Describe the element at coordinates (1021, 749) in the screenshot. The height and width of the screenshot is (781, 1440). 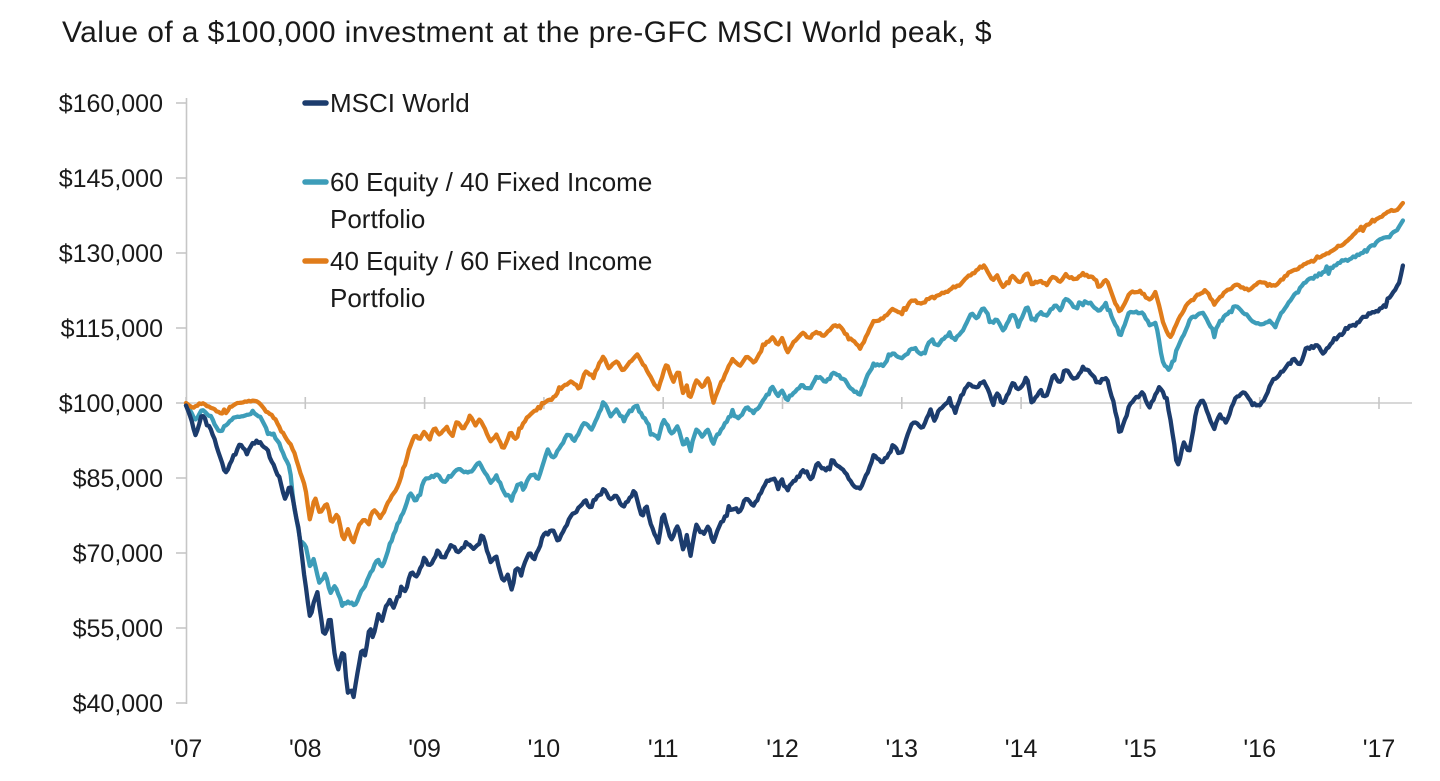
I see `x-tick-label: '14` at that location.